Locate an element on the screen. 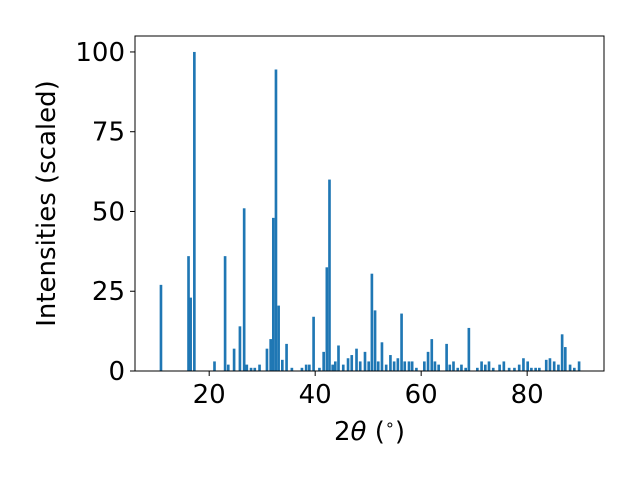  x-axis-label-close: ) is located at coordinates (400, 432).